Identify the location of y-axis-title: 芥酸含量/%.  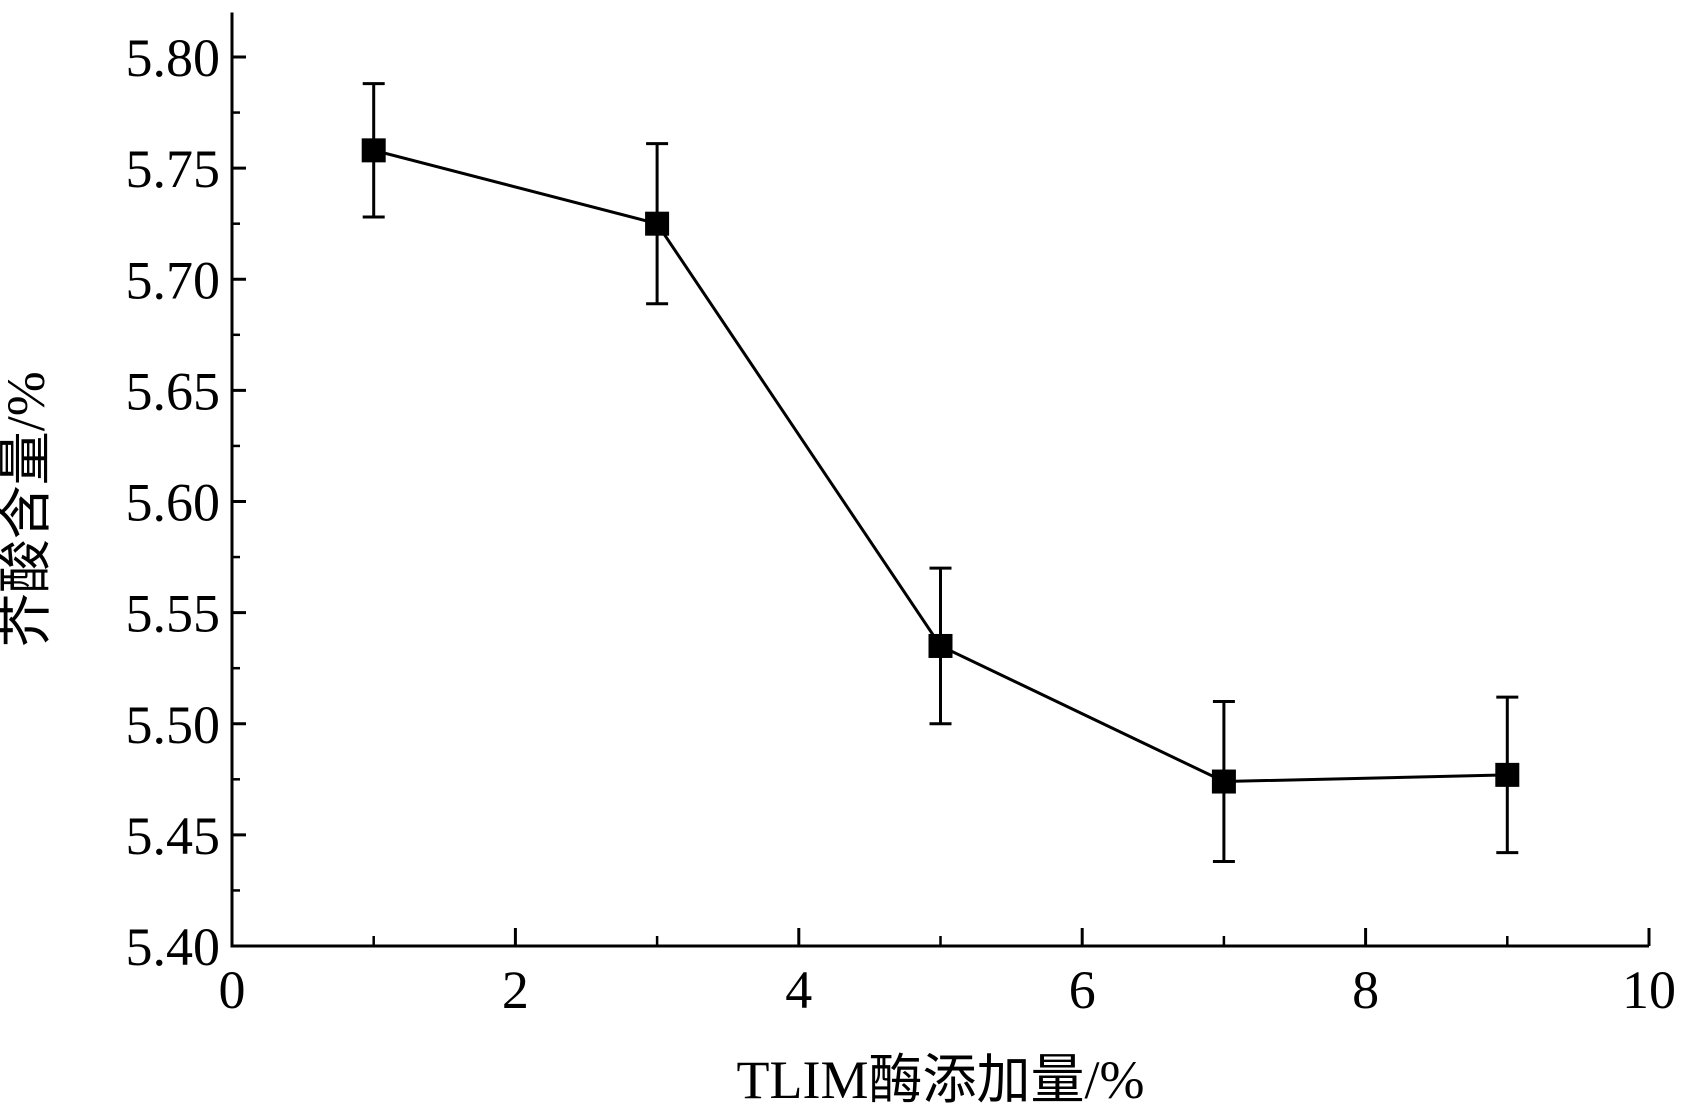
(28, 509).